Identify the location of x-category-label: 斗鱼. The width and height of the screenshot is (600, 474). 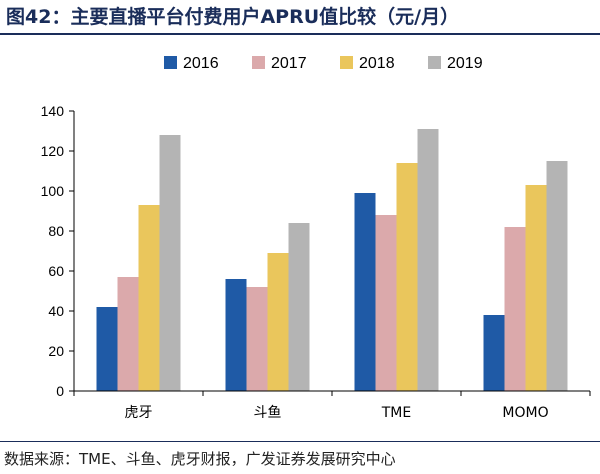
(268, 412).